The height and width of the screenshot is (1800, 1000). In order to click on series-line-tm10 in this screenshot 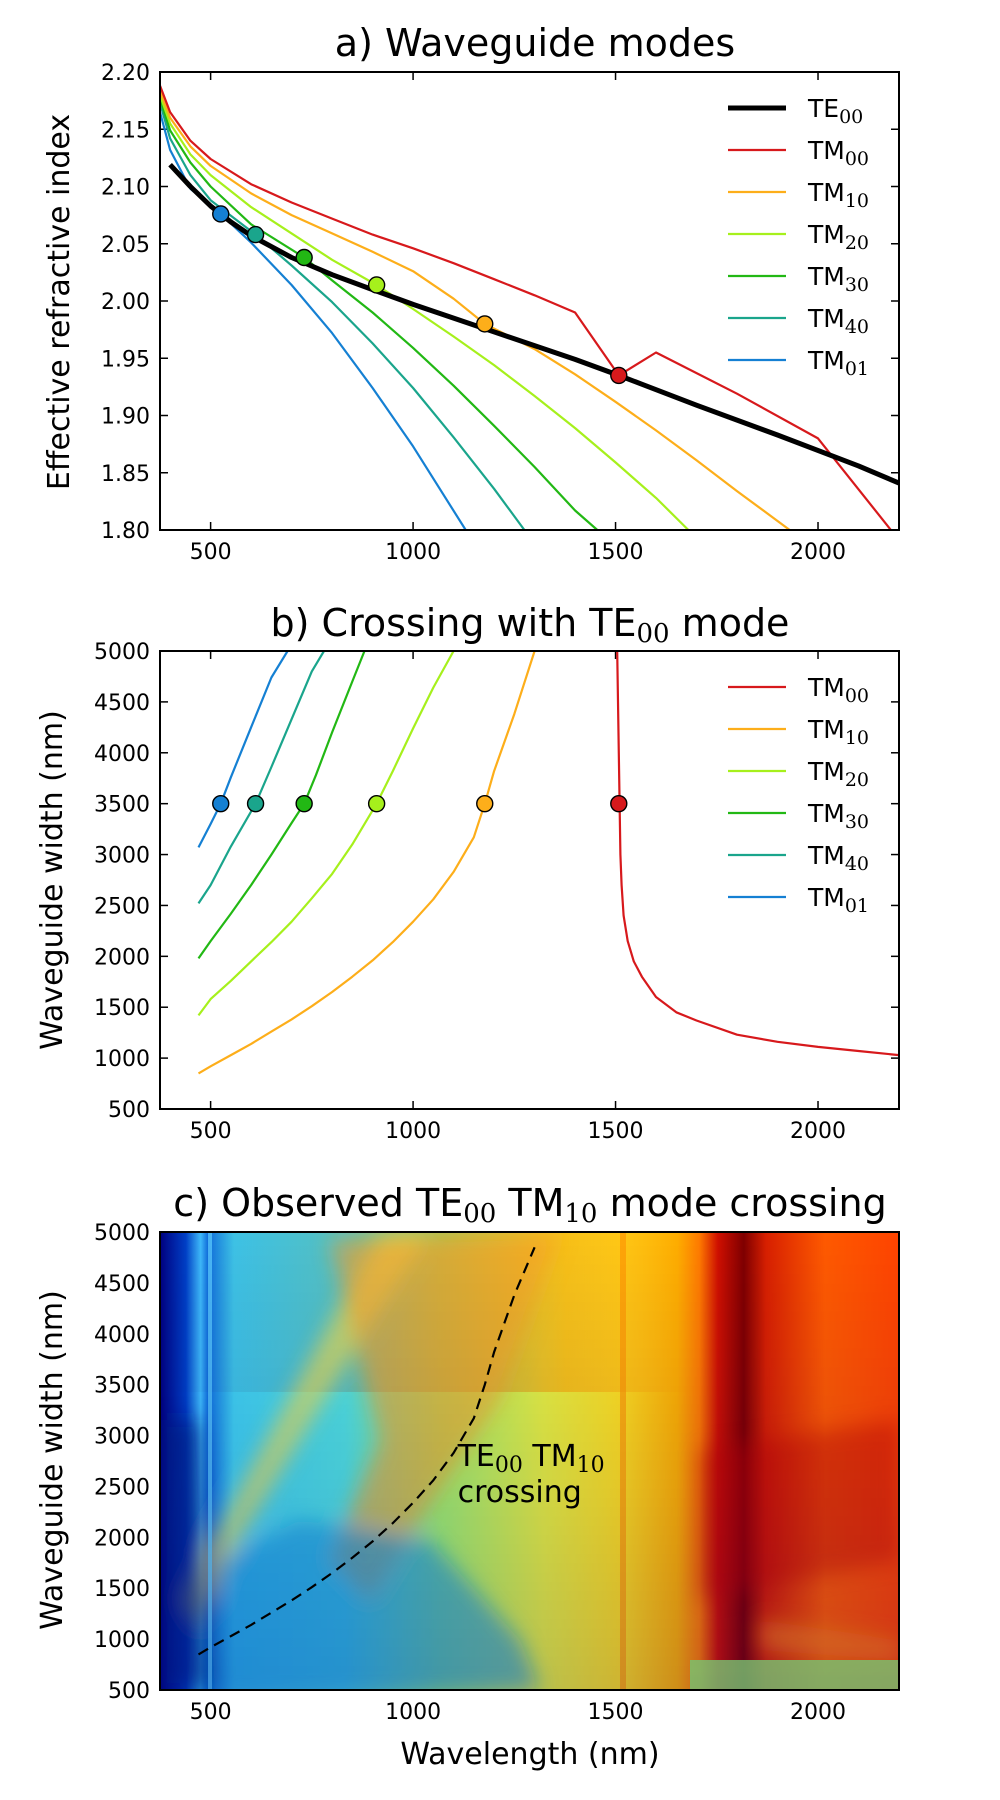, I will do `click(366, 863)`.